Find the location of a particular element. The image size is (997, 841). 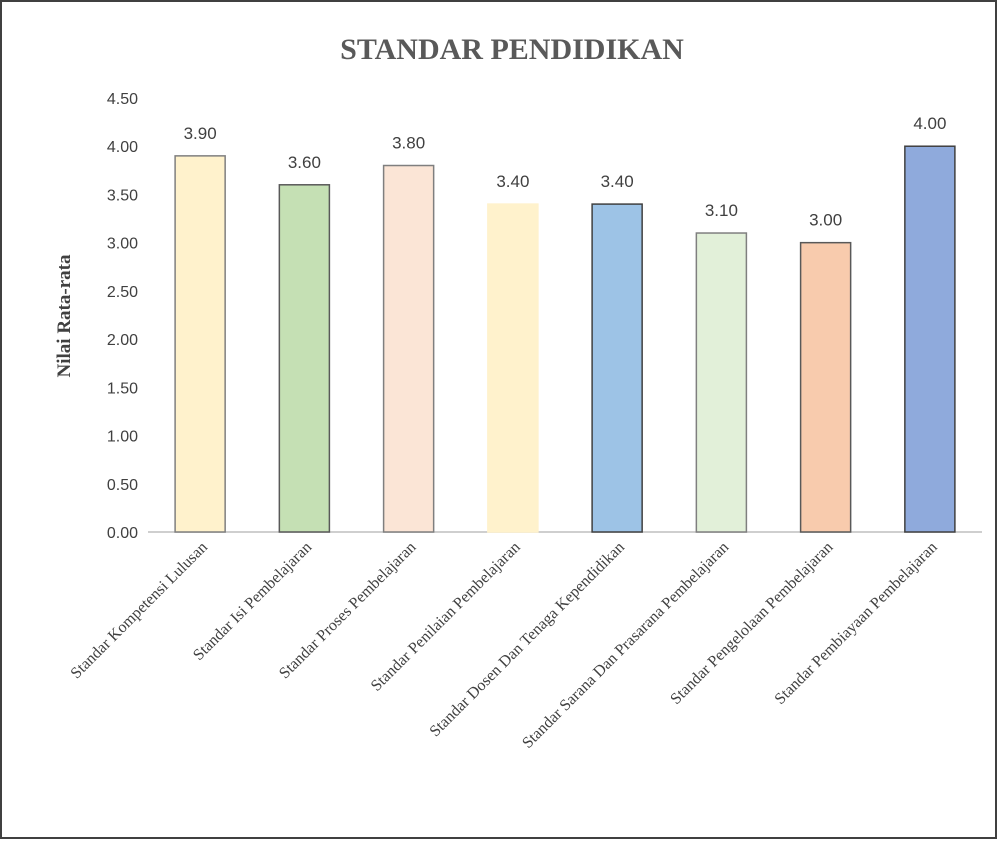

chart-title: STANDAR PENDIDIKAN is located at coordinates (512, 49).